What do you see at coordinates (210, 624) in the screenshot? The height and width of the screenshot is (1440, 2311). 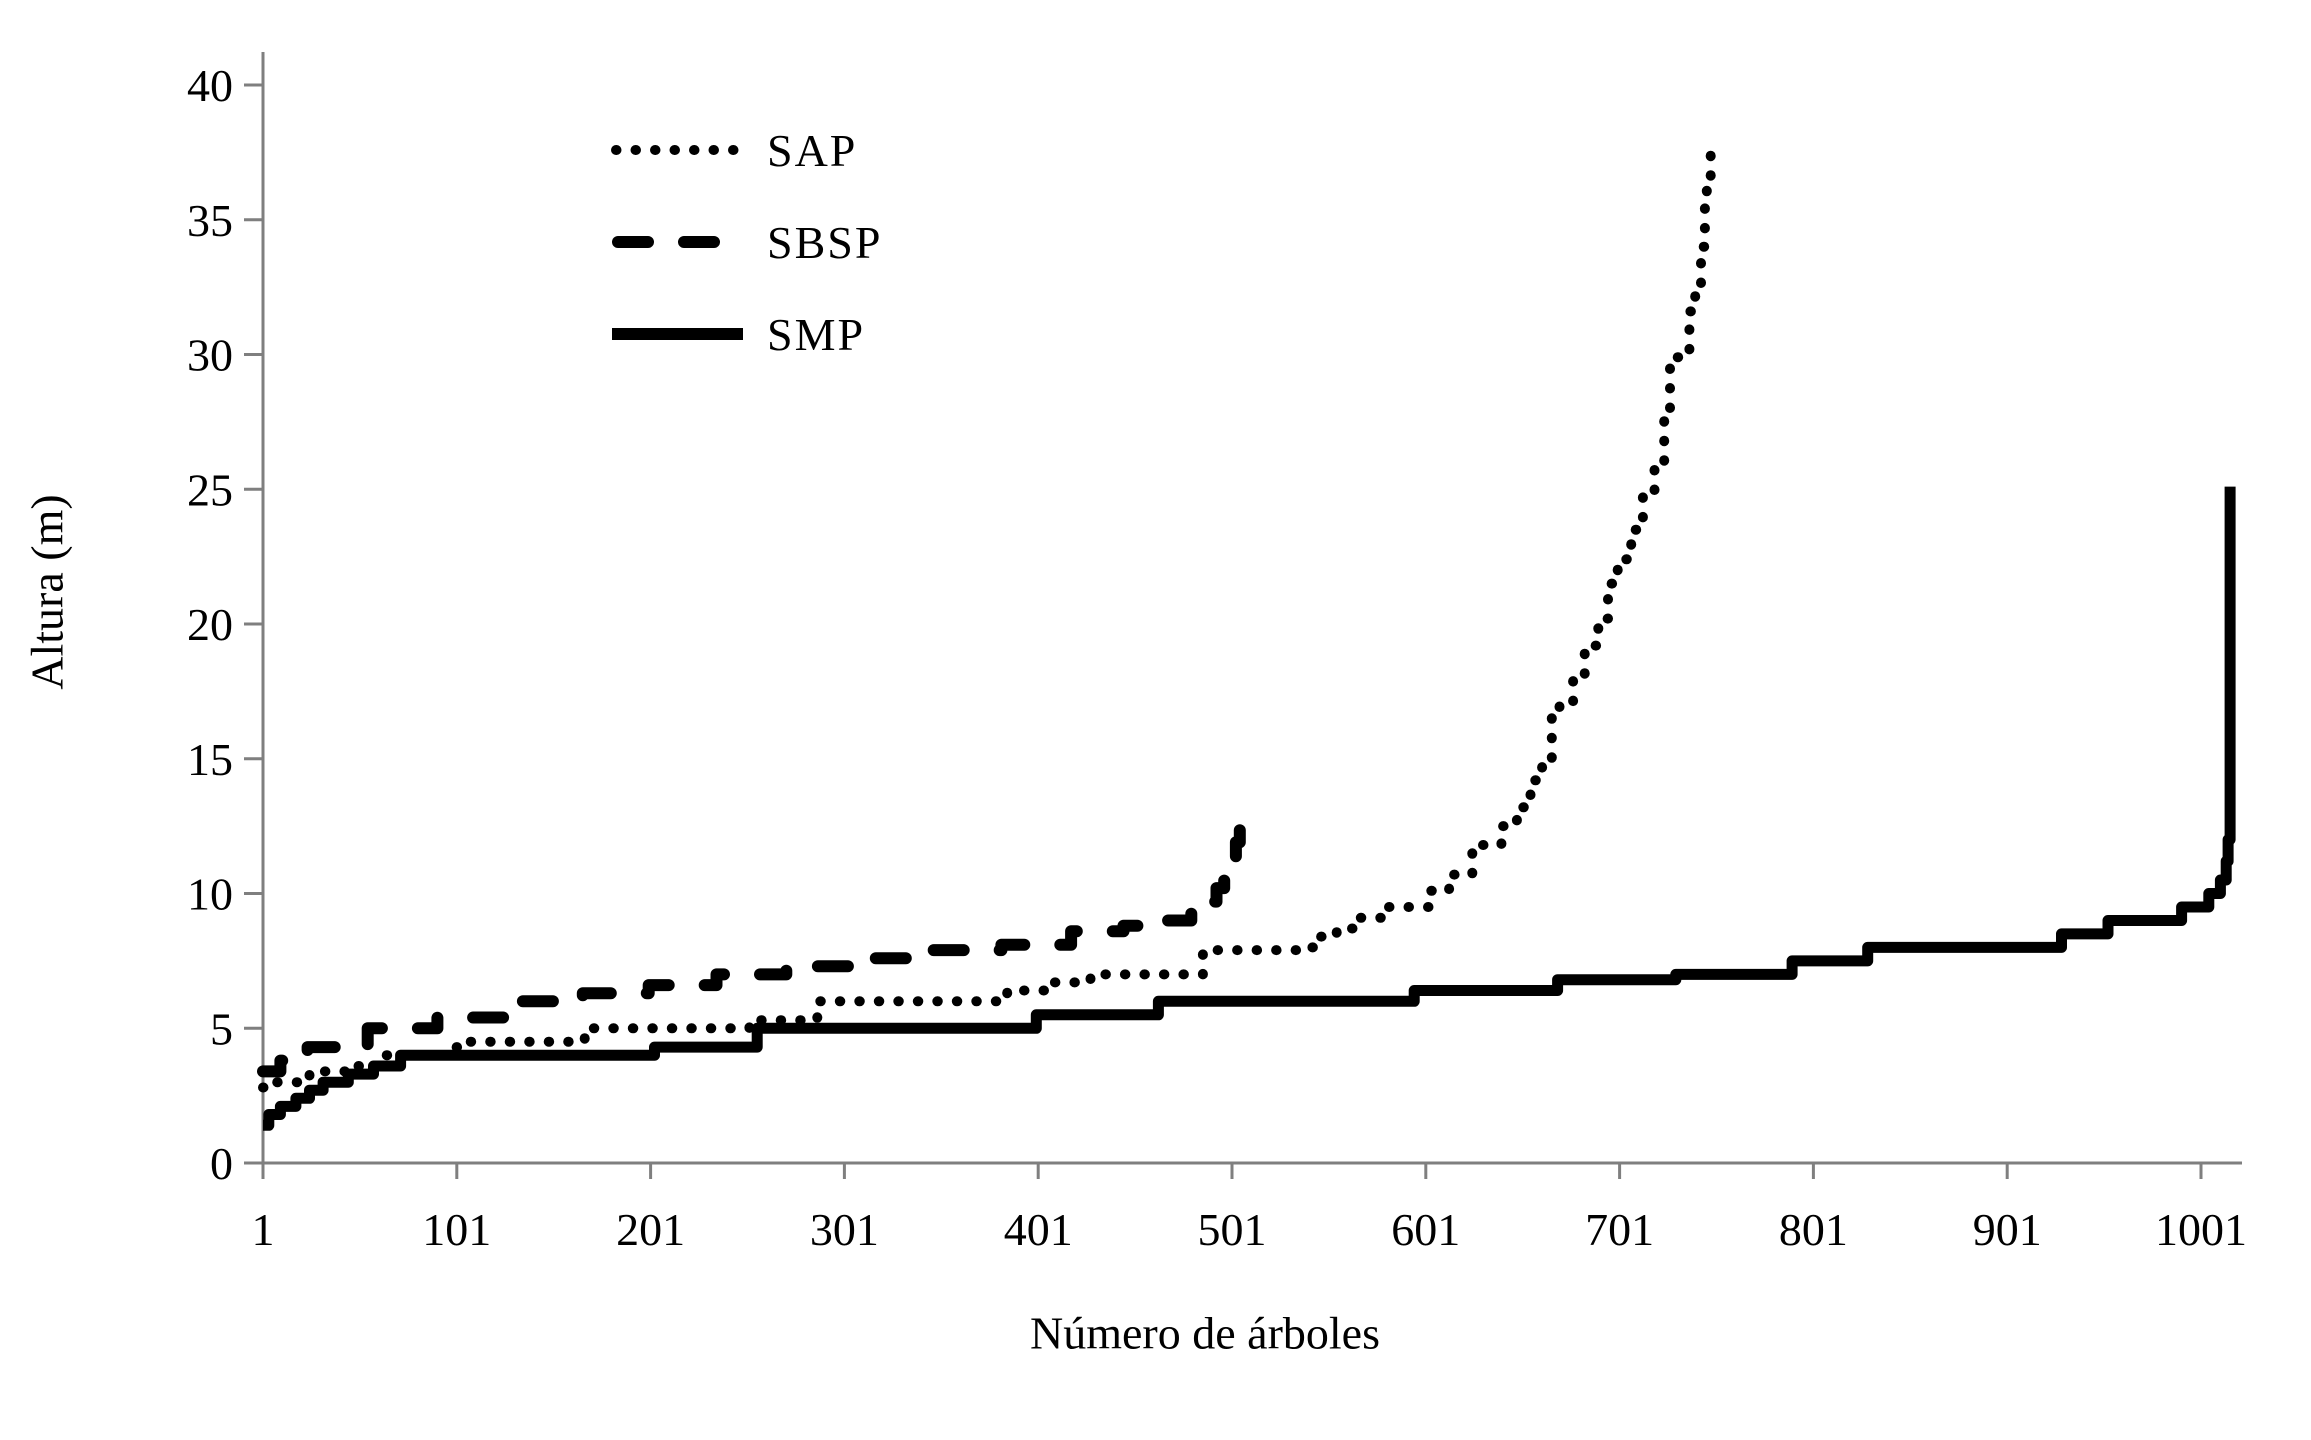 I see `y-tick-label-20: 20` at bounding box center [210, 624].